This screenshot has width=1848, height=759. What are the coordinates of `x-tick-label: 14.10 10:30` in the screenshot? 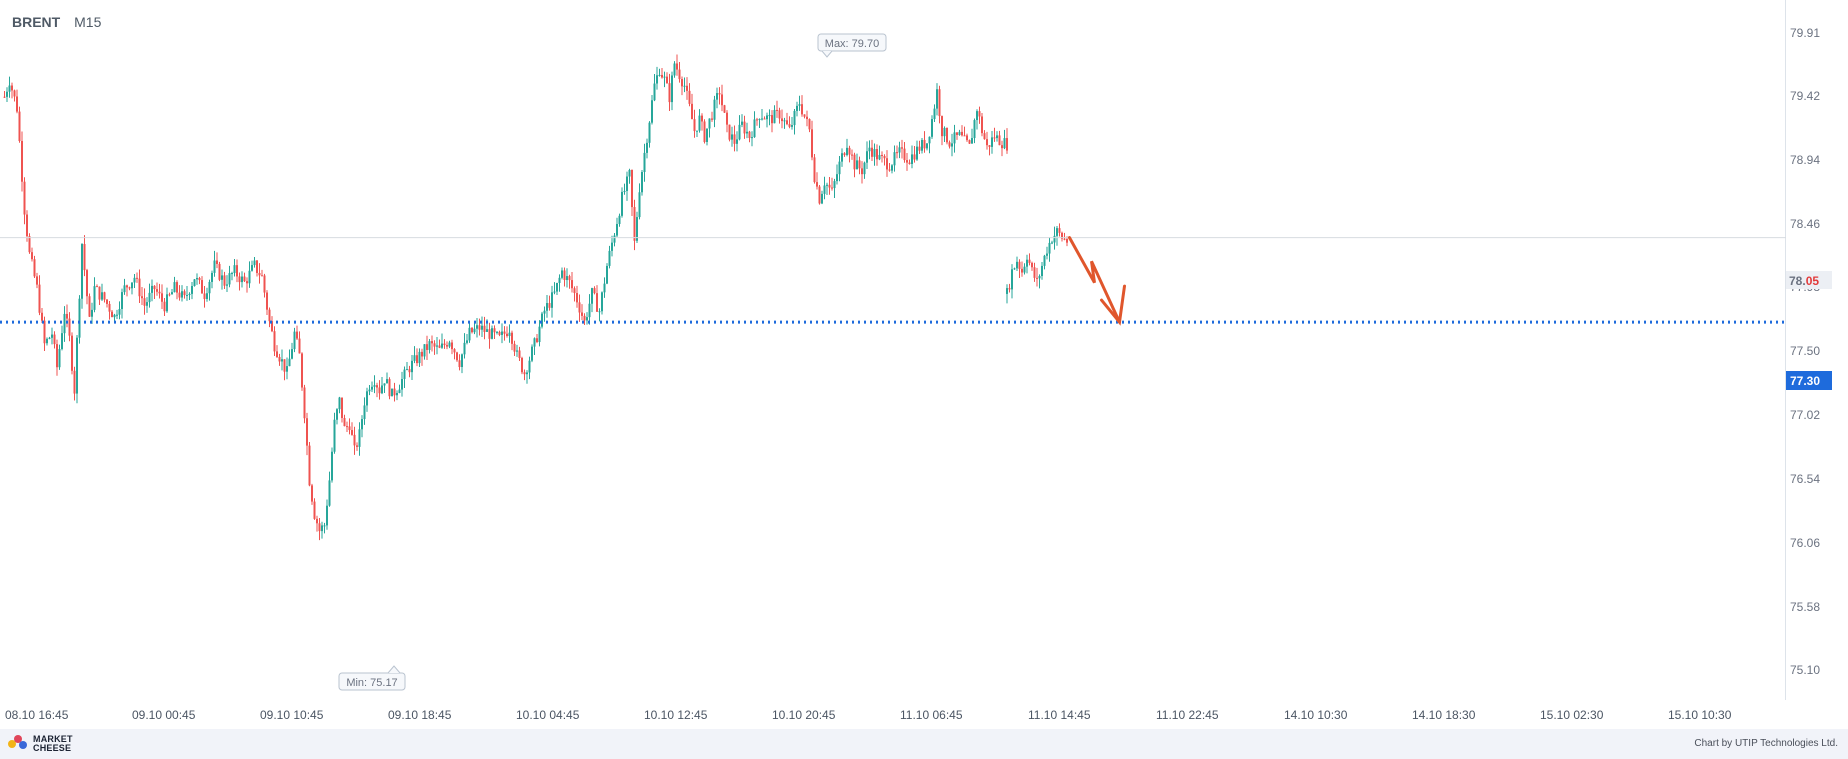 It's located at (1316, 715).